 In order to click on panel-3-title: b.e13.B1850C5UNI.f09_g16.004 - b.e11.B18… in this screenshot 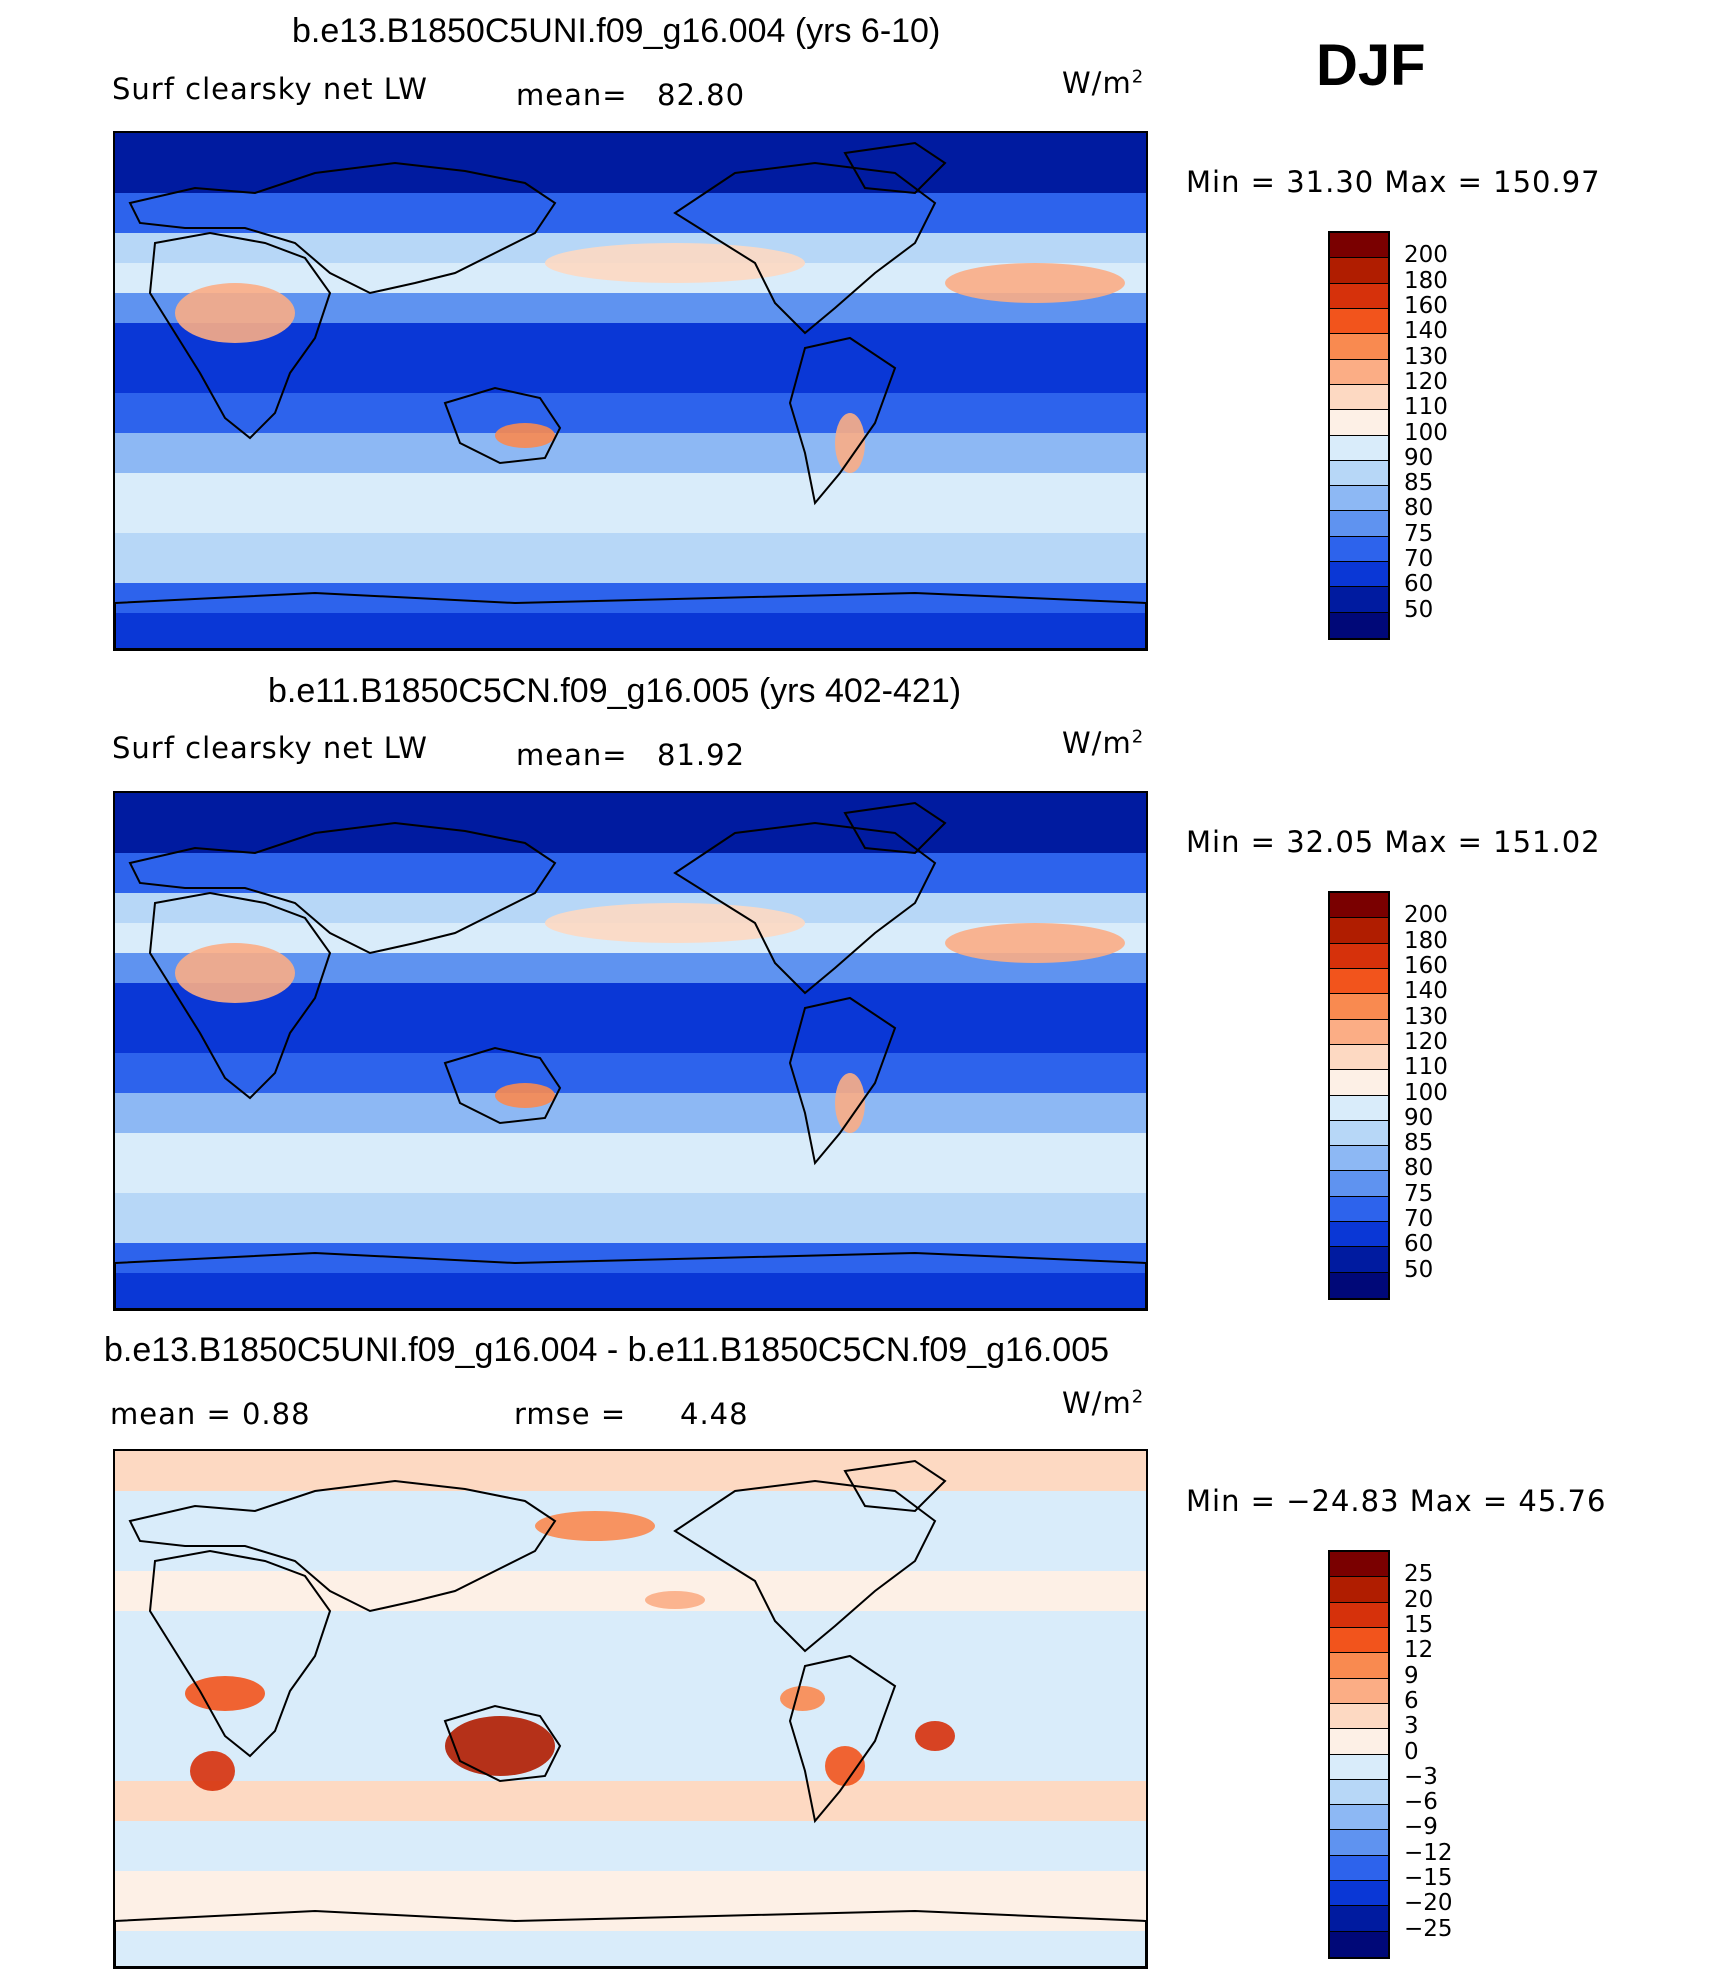, I will do `click(607, 1350)`.